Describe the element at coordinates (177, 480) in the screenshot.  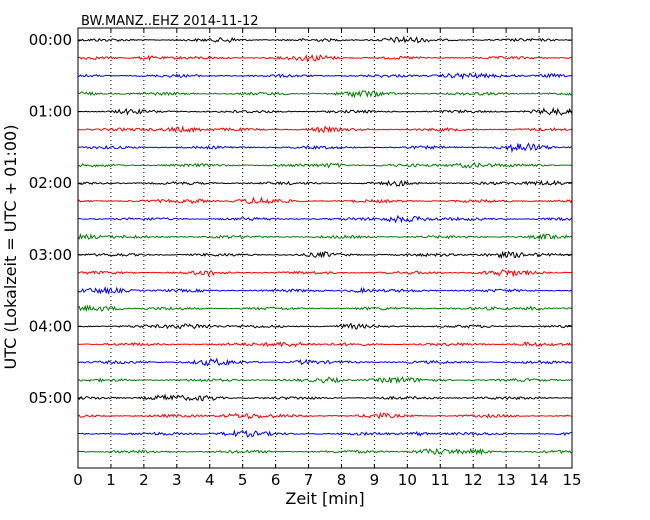
I see `x-tick-label: 3` at that location.